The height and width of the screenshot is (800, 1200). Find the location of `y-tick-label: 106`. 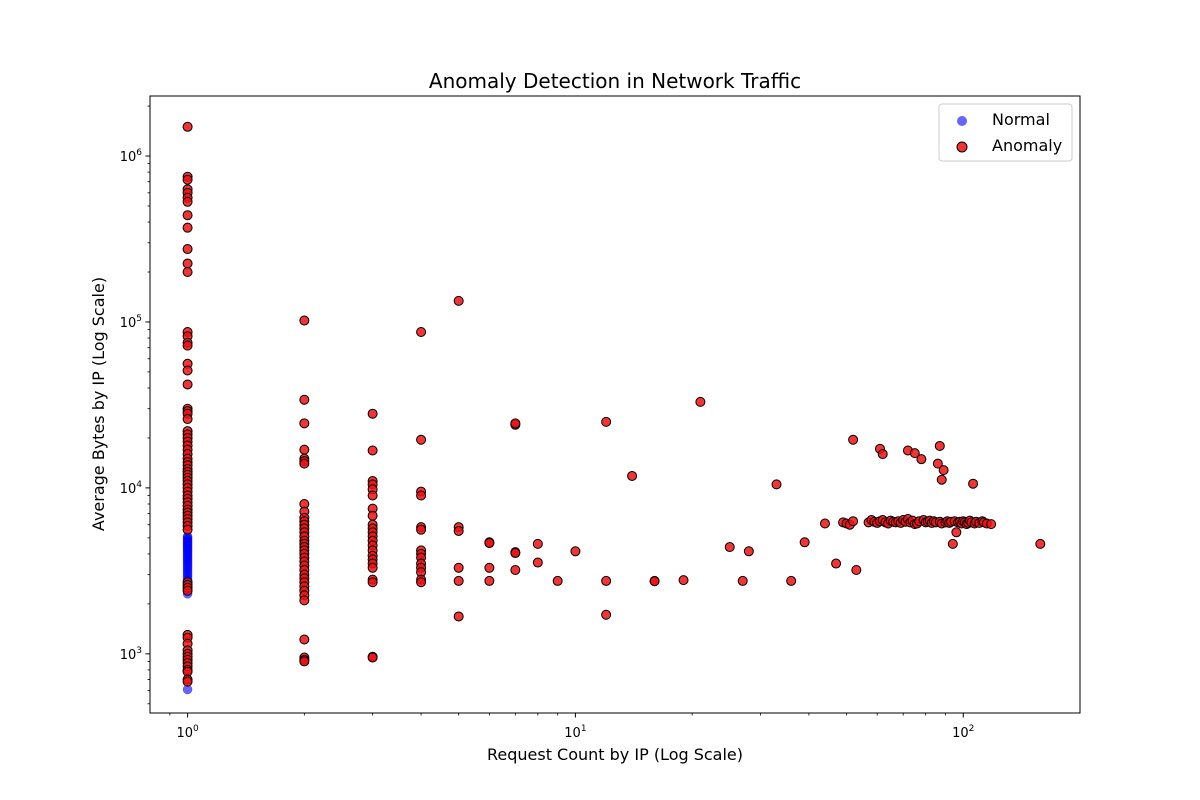

y-tick-label: 106 is located at coordinates (131, 156).